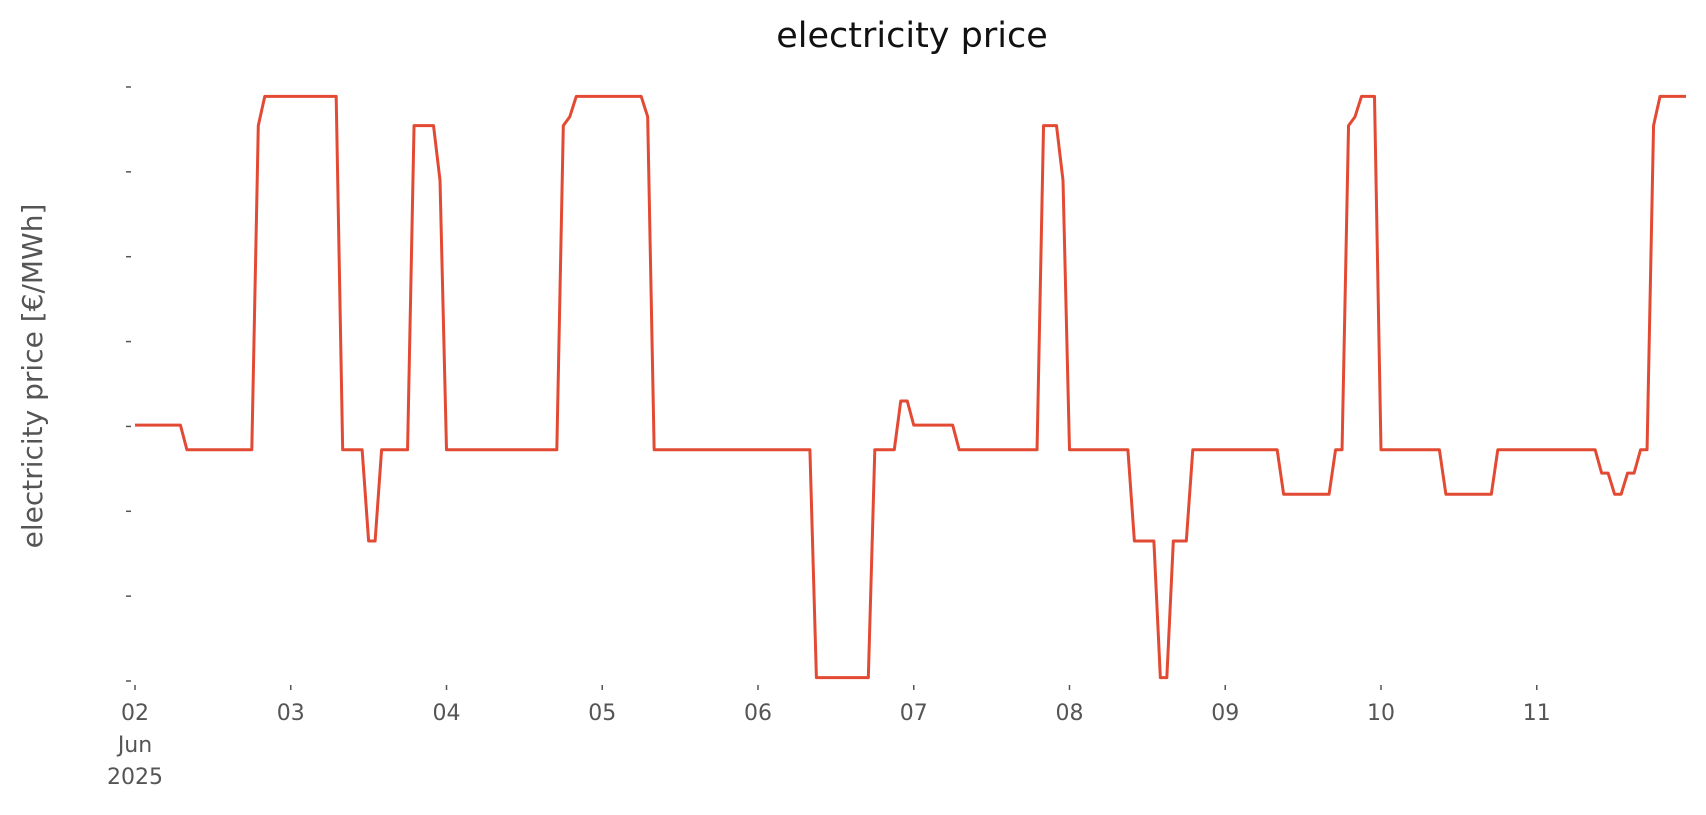 Image resolution: width=1706 pixels, height=815 pixels. What do you see at coordinates (1225, 713) in the screenshot?
I see `x-tick-label: 09` at bounding box center [1225, 713].